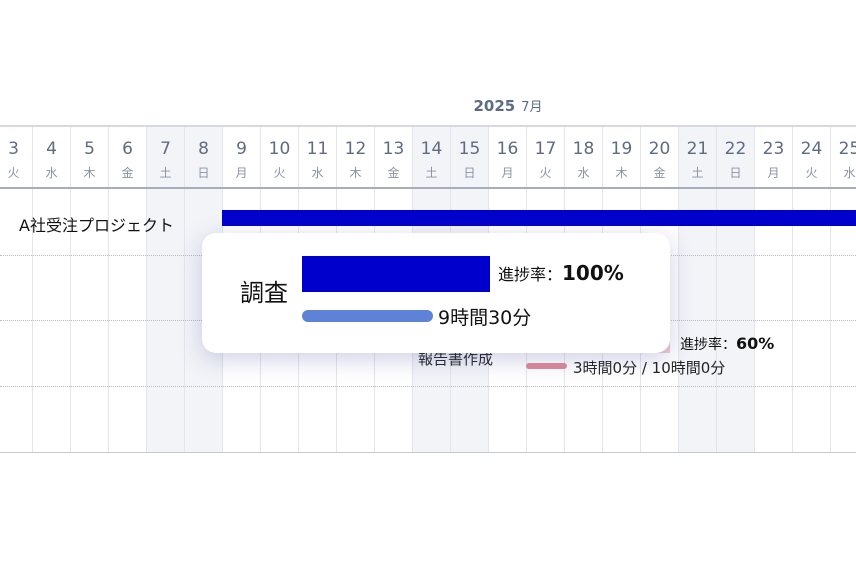 This screenshot has width=856, height=570. What do you see at coordinates (593, 273) in the screenshot?
I see `progress-value: 100%` at bounding box center [593, 273].